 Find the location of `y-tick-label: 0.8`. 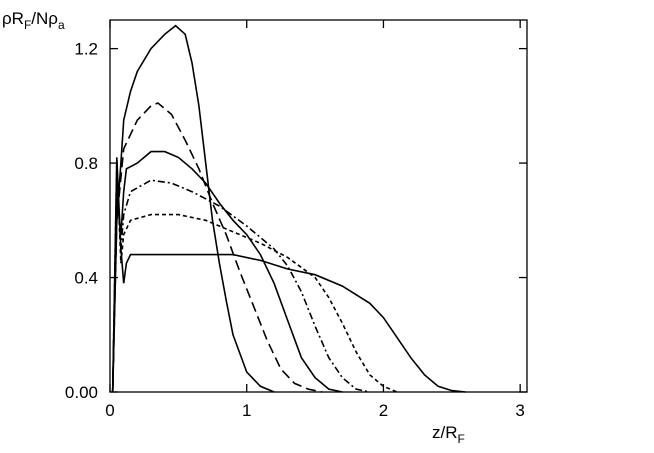

y-tick-label: 0.8 is located at coordinates (86, 163).